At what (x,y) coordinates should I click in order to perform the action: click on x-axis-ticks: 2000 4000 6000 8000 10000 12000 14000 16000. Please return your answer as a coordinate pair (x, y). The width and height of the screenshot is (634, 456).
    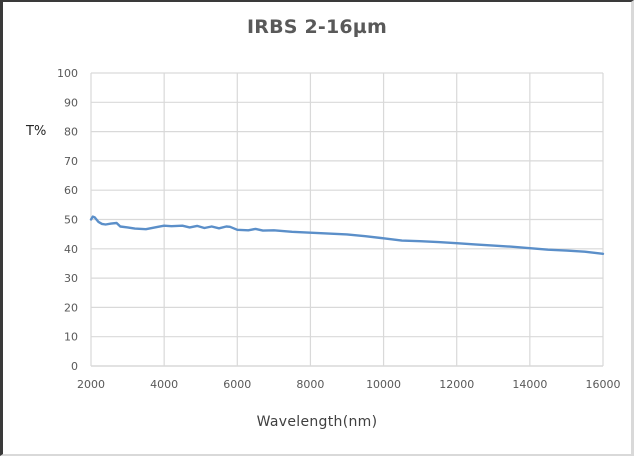
    Looking at the image, I should click on (349, 384).